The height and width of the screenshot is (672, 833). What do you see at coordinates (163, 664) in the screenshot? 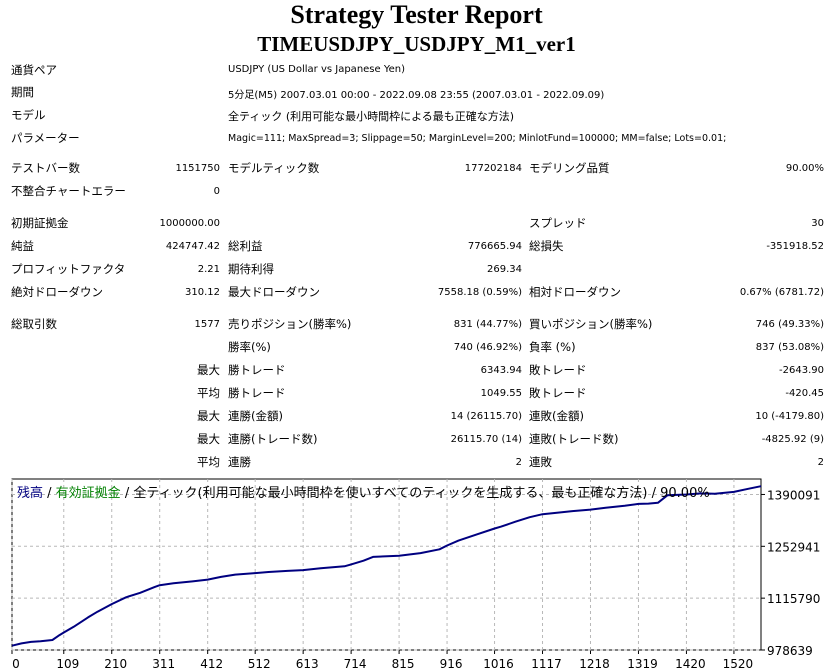
I see `x-tick-label: 311` at bounding box center [163, 664].